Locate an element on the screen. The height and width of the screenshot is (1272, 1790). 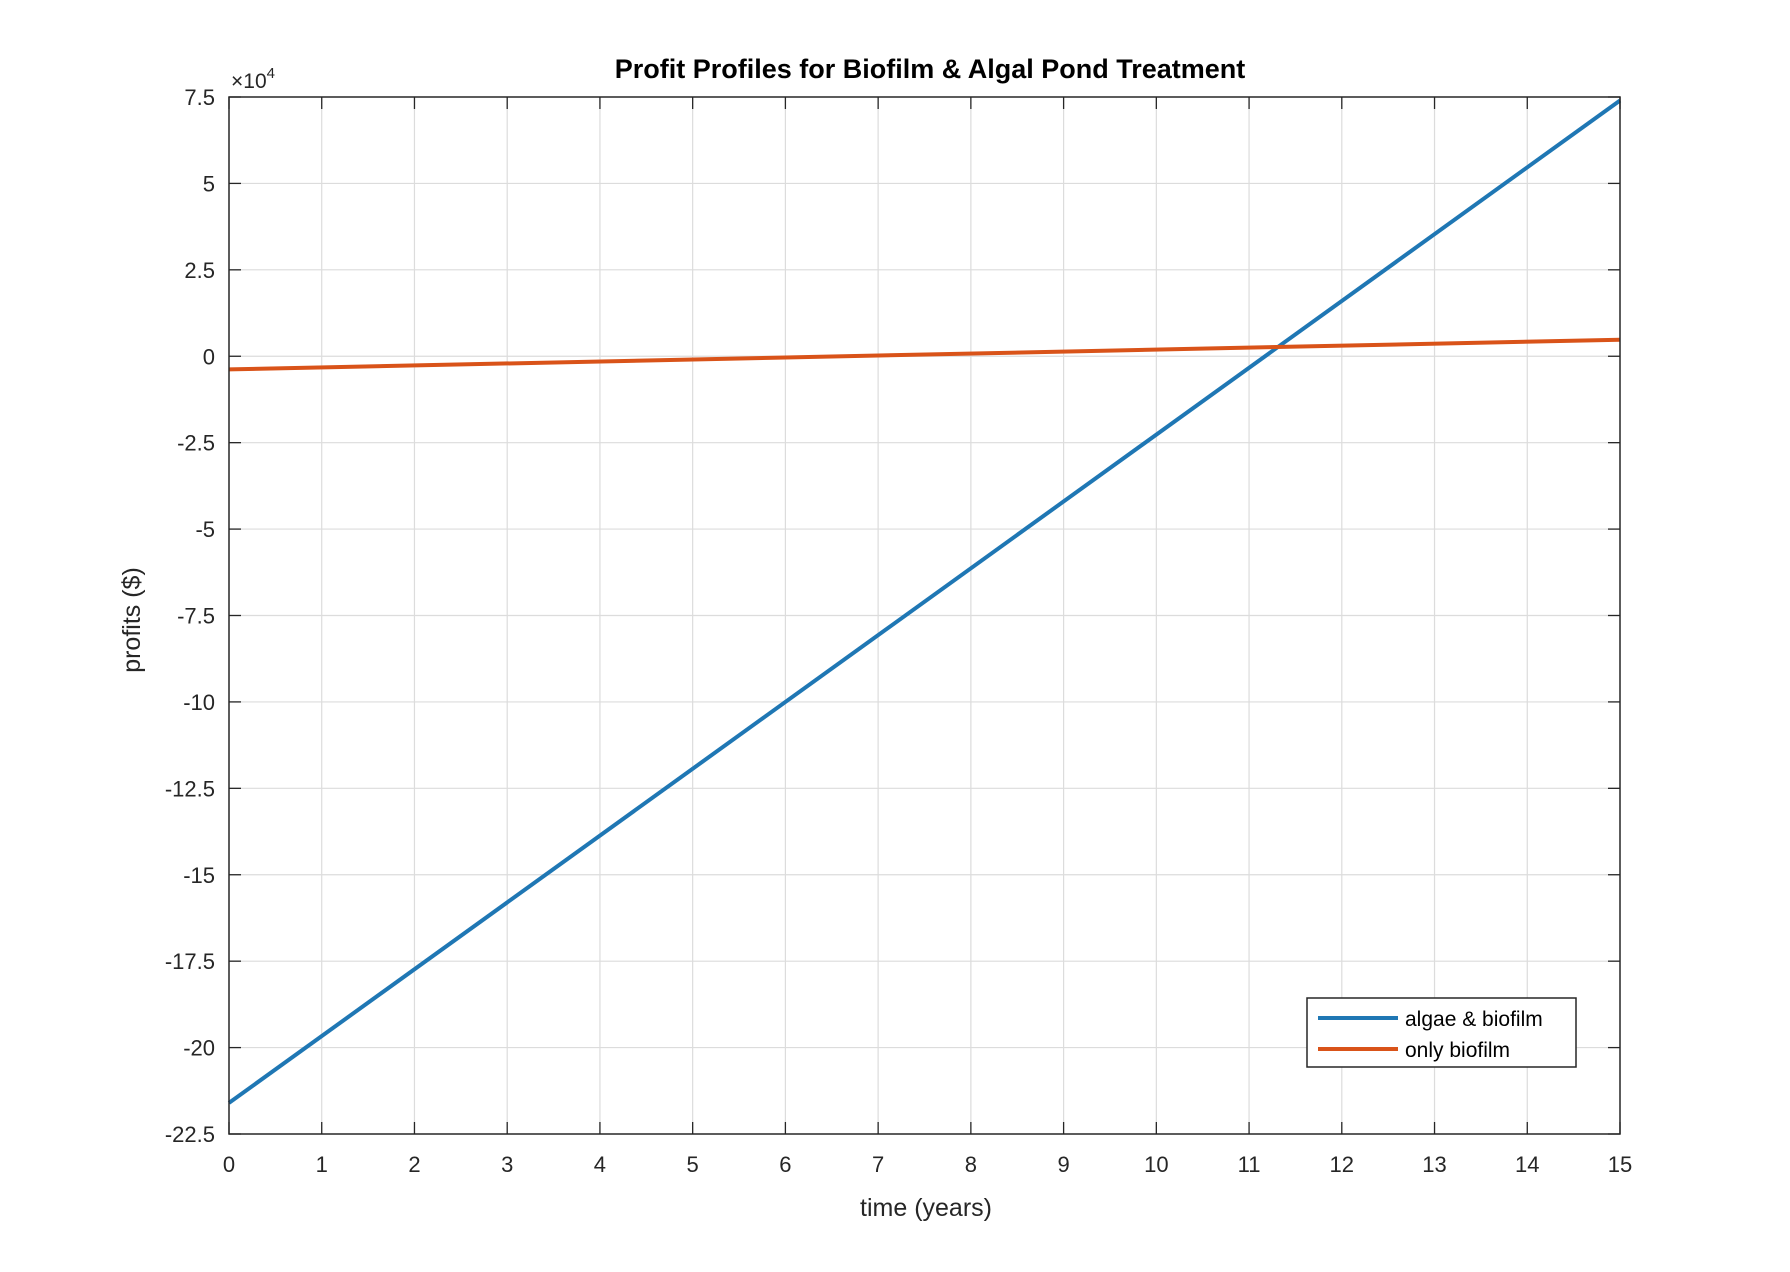
legend-box is located at coordinates (1441, 1032).